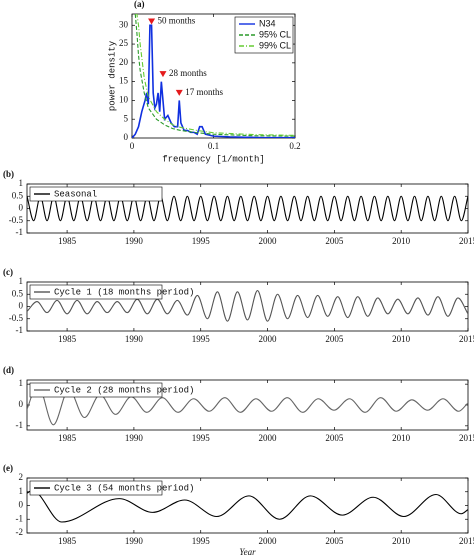 Image resolution: width=474 pixels, height=560 pixels. Describe the element at coordinates (124, 488) in the screenshot. I see `legend-label: Cycle 3 (54 months period)` at that location.